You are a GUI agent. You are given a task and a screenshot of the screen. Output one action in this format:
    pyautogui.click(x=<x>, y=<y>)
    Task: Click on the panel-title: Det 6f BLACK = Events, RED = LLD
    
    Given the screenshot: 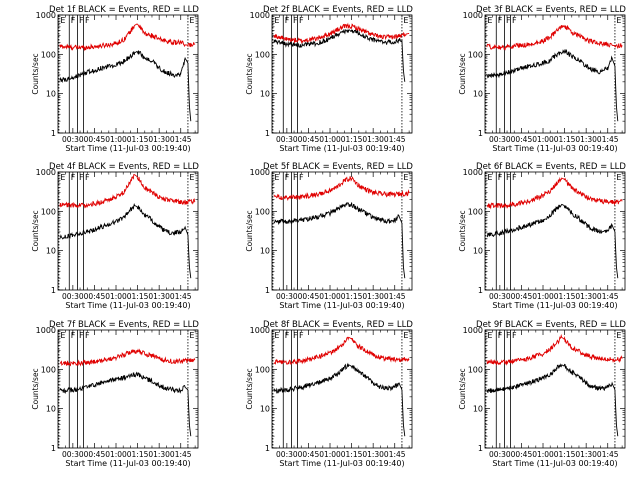 What is the action you would take?
    pyautogui.click(x=551, y=167)
    